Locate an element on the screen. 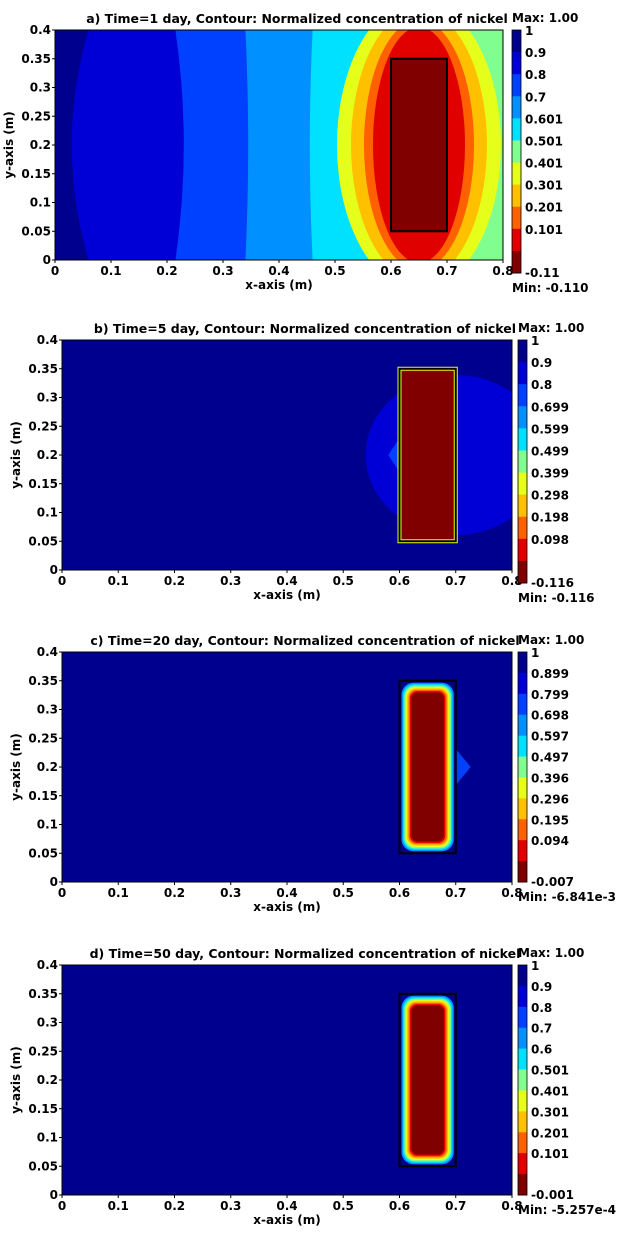  colorbar-label: 0.198 is located at coordinates (550, 518).